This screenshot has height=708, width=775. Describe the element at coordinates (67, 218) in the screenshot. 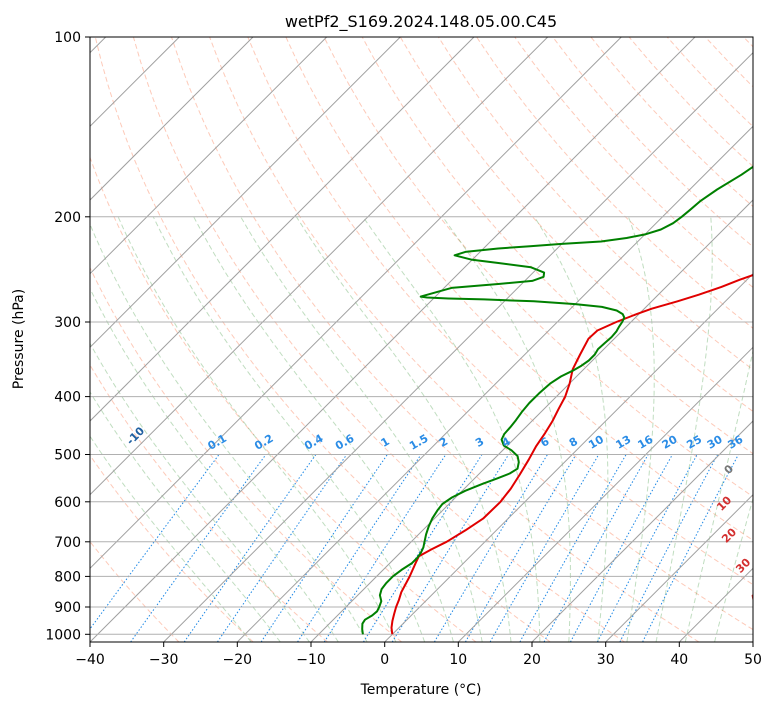

I see `y-tick-label: 200` at that location.